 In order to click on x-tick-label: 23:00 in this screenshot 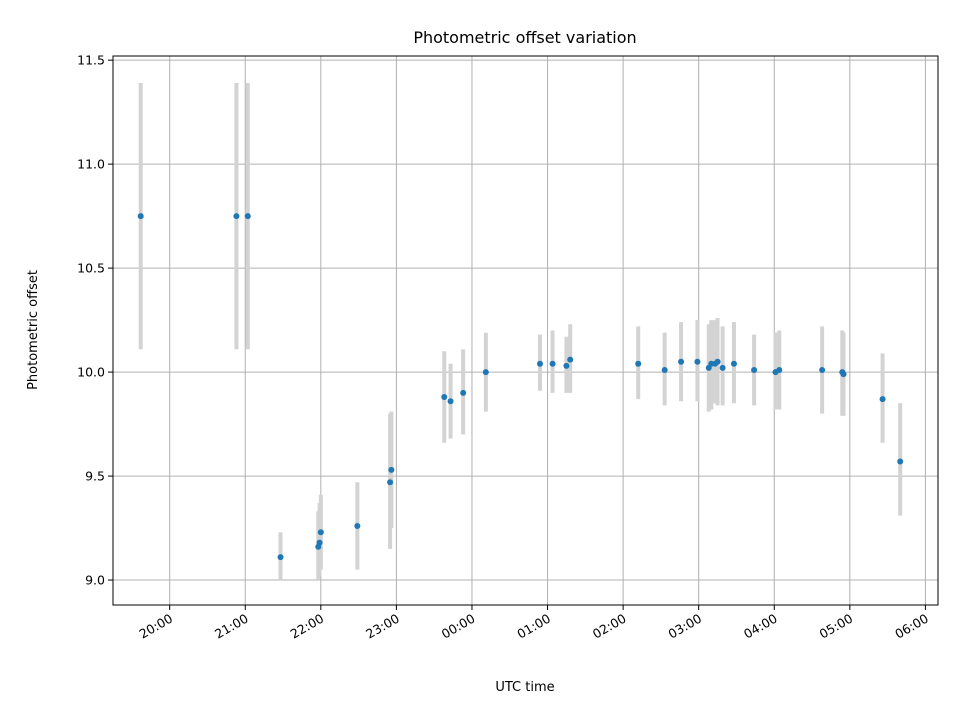, I will do `click(382, 626)`.